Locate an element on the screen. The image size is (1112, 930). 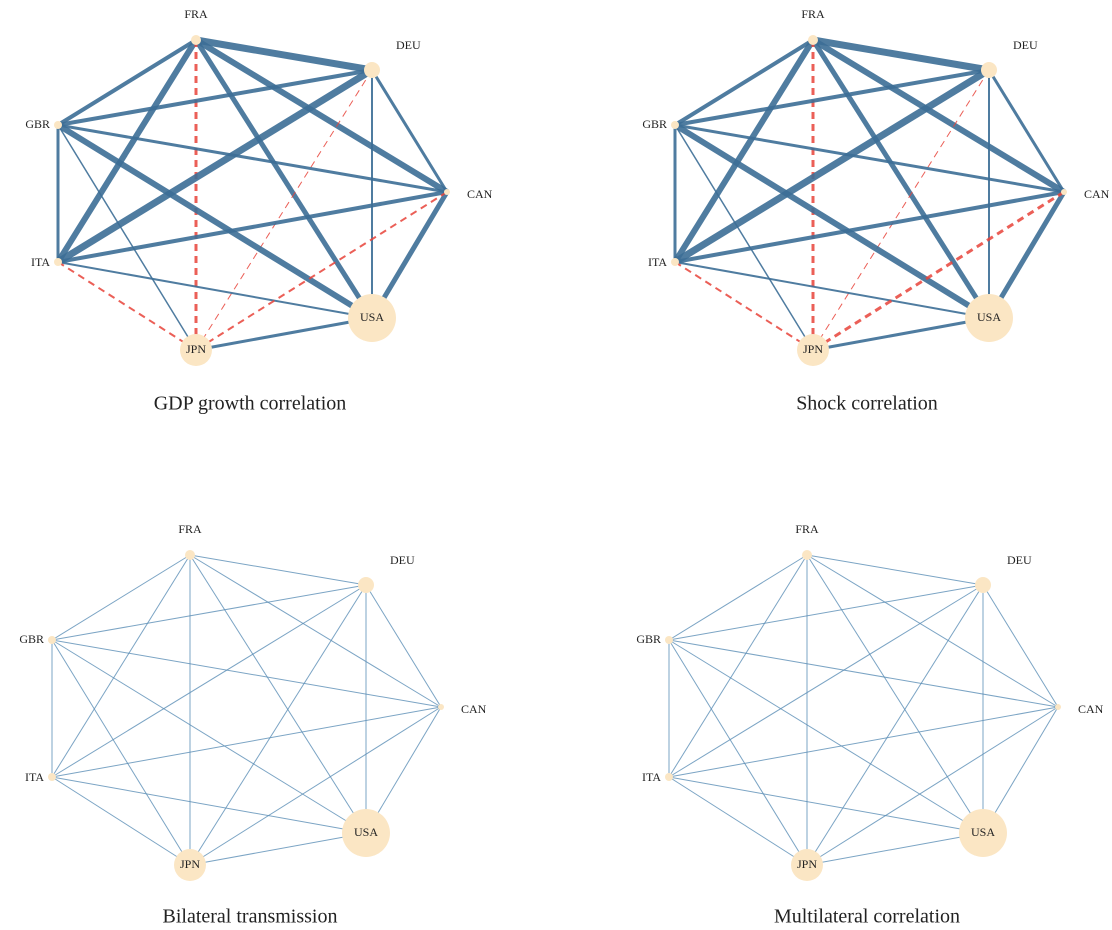
panel-title: Shock correlation is located at coordinates (867, 404).